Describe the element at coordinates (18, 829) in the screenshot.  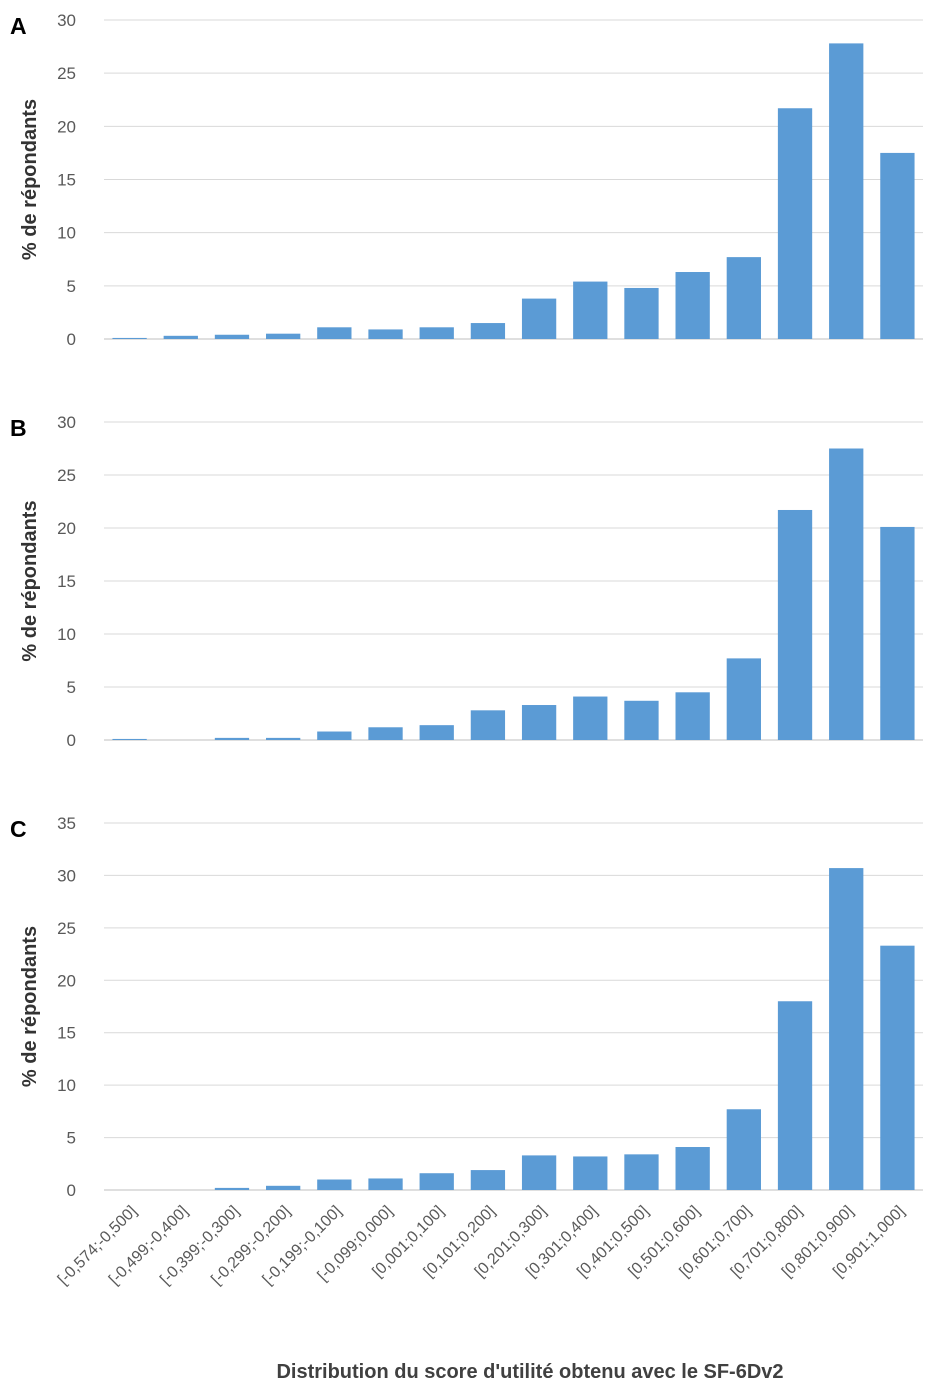
I see `panel-label-c: C` at that location.